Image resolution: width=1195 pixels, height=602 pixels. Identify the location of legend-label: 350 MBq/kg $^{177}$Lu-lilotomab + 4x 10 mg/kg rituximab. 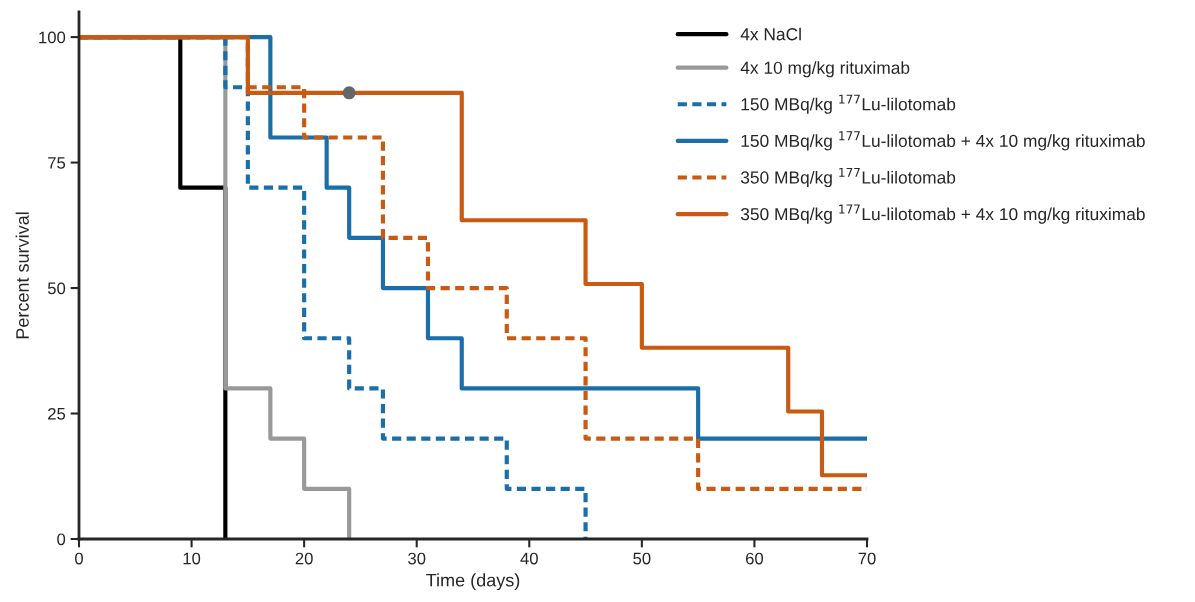
(942, 214).